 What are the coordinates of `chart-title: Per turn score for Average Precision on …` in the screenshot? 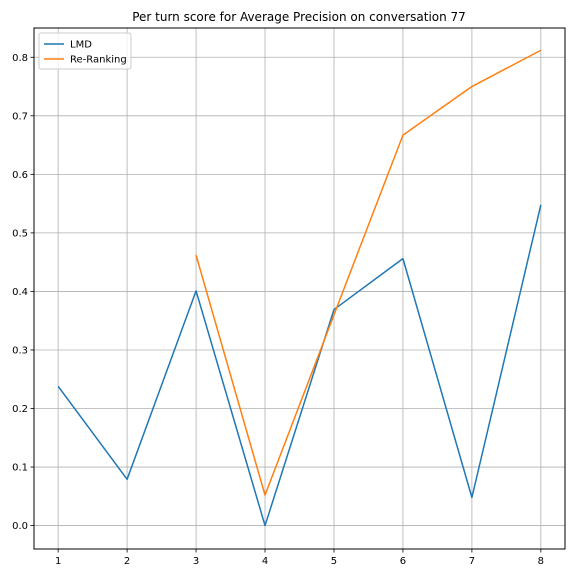 It's located at (299, 17).